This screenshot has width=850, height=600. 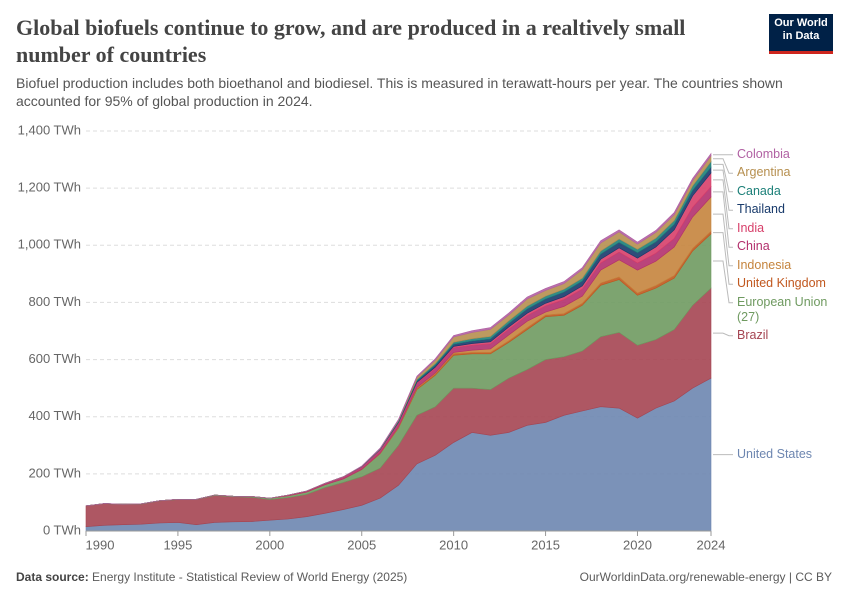 I want to click on logo: Our World in Data, so click(x=801, y=34).